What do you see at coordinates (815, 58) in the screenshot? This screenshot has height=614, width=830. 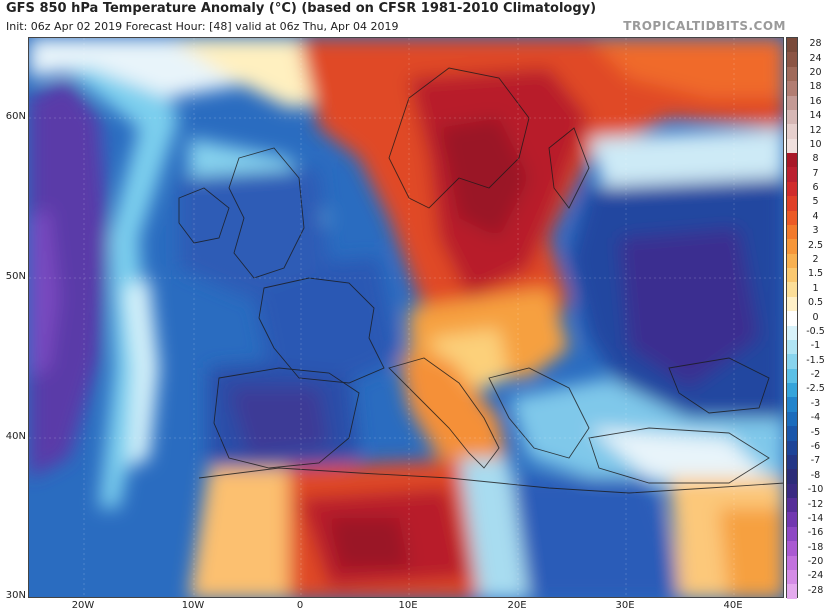 I see `colorbar-tick-label: 24` at bounding box center [815, 58].